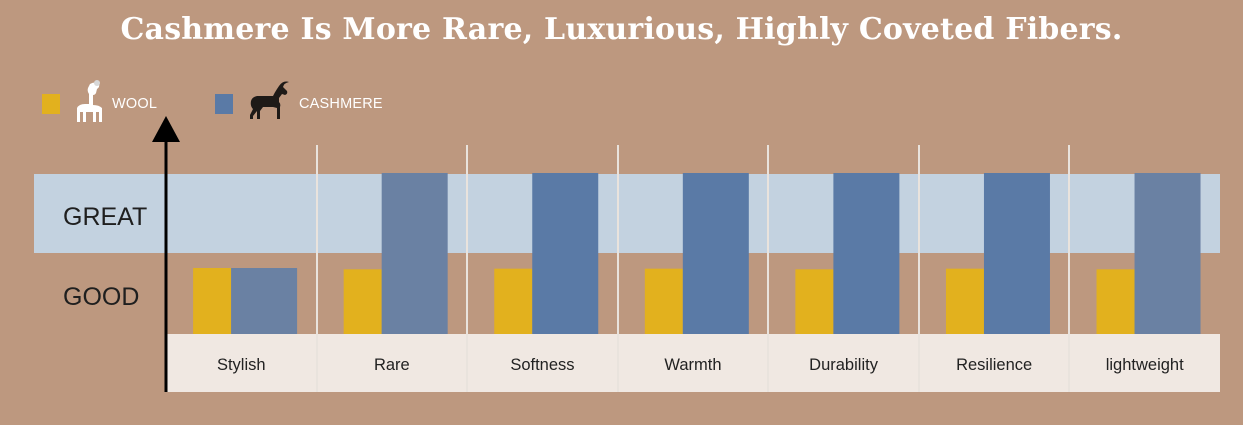 The image size is (1243, 425). I want to click on legend-label-wool: WOOL, so click(135, 104).